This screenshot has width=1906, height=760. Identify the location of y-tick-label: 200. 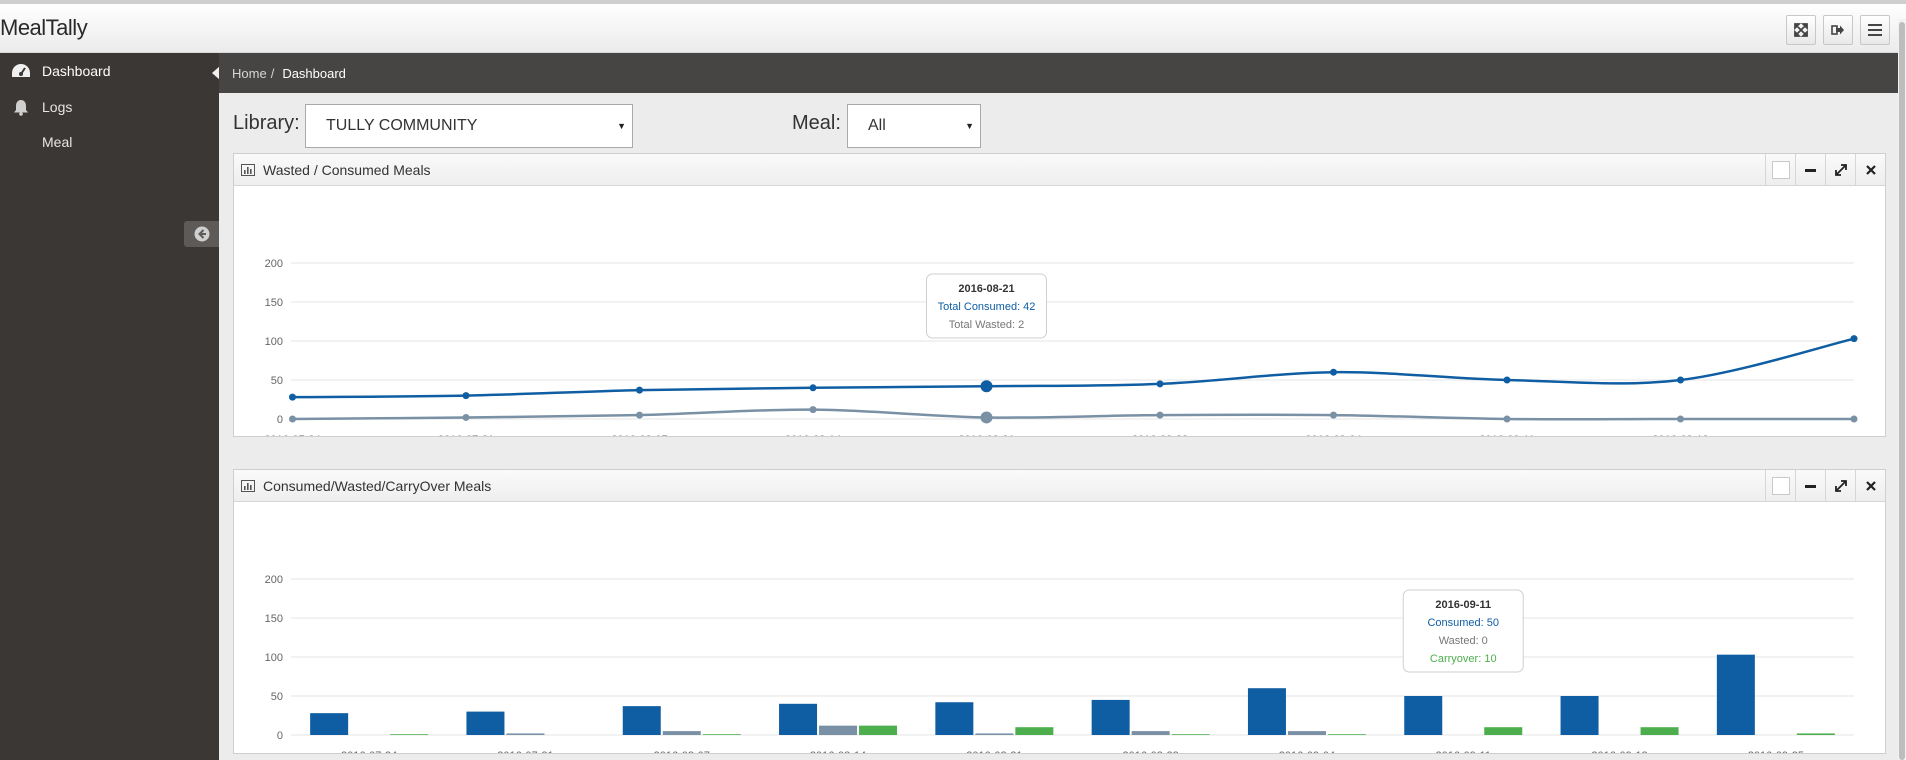
(274, 580).